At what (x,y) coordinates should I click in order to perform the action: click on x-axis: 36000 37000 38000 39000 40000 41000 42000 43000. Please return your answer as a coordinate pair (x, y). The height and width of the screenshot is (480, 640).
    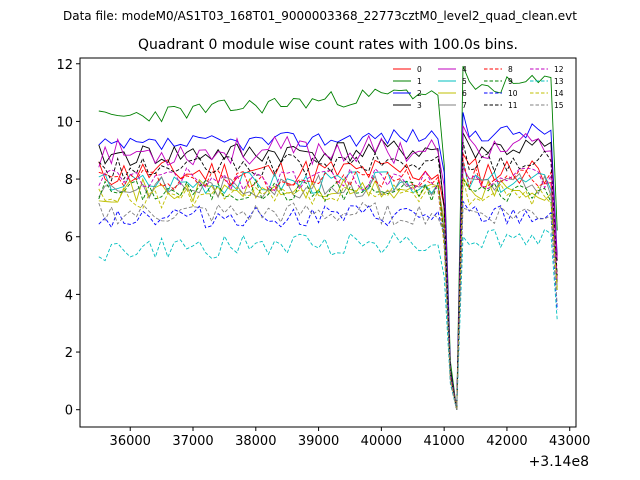
    Looking at the image, I should click on (350, 438).